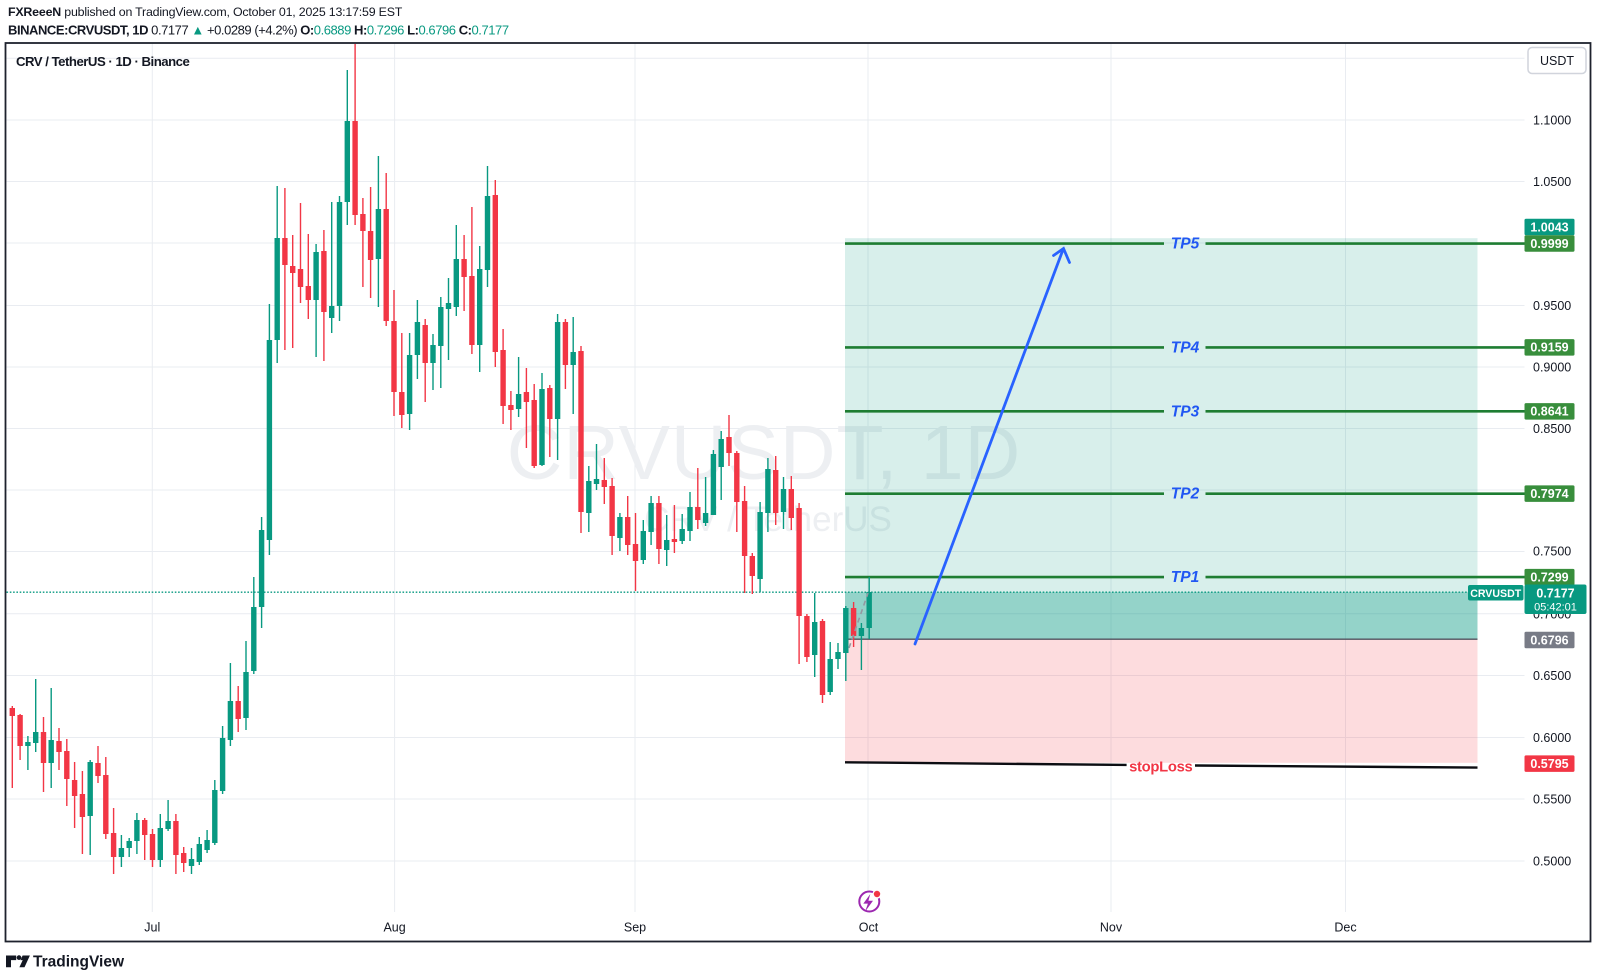 This screenshot has width=1597, height=979. I want to click on svg-text: 1.0043, so click(1549, 227).